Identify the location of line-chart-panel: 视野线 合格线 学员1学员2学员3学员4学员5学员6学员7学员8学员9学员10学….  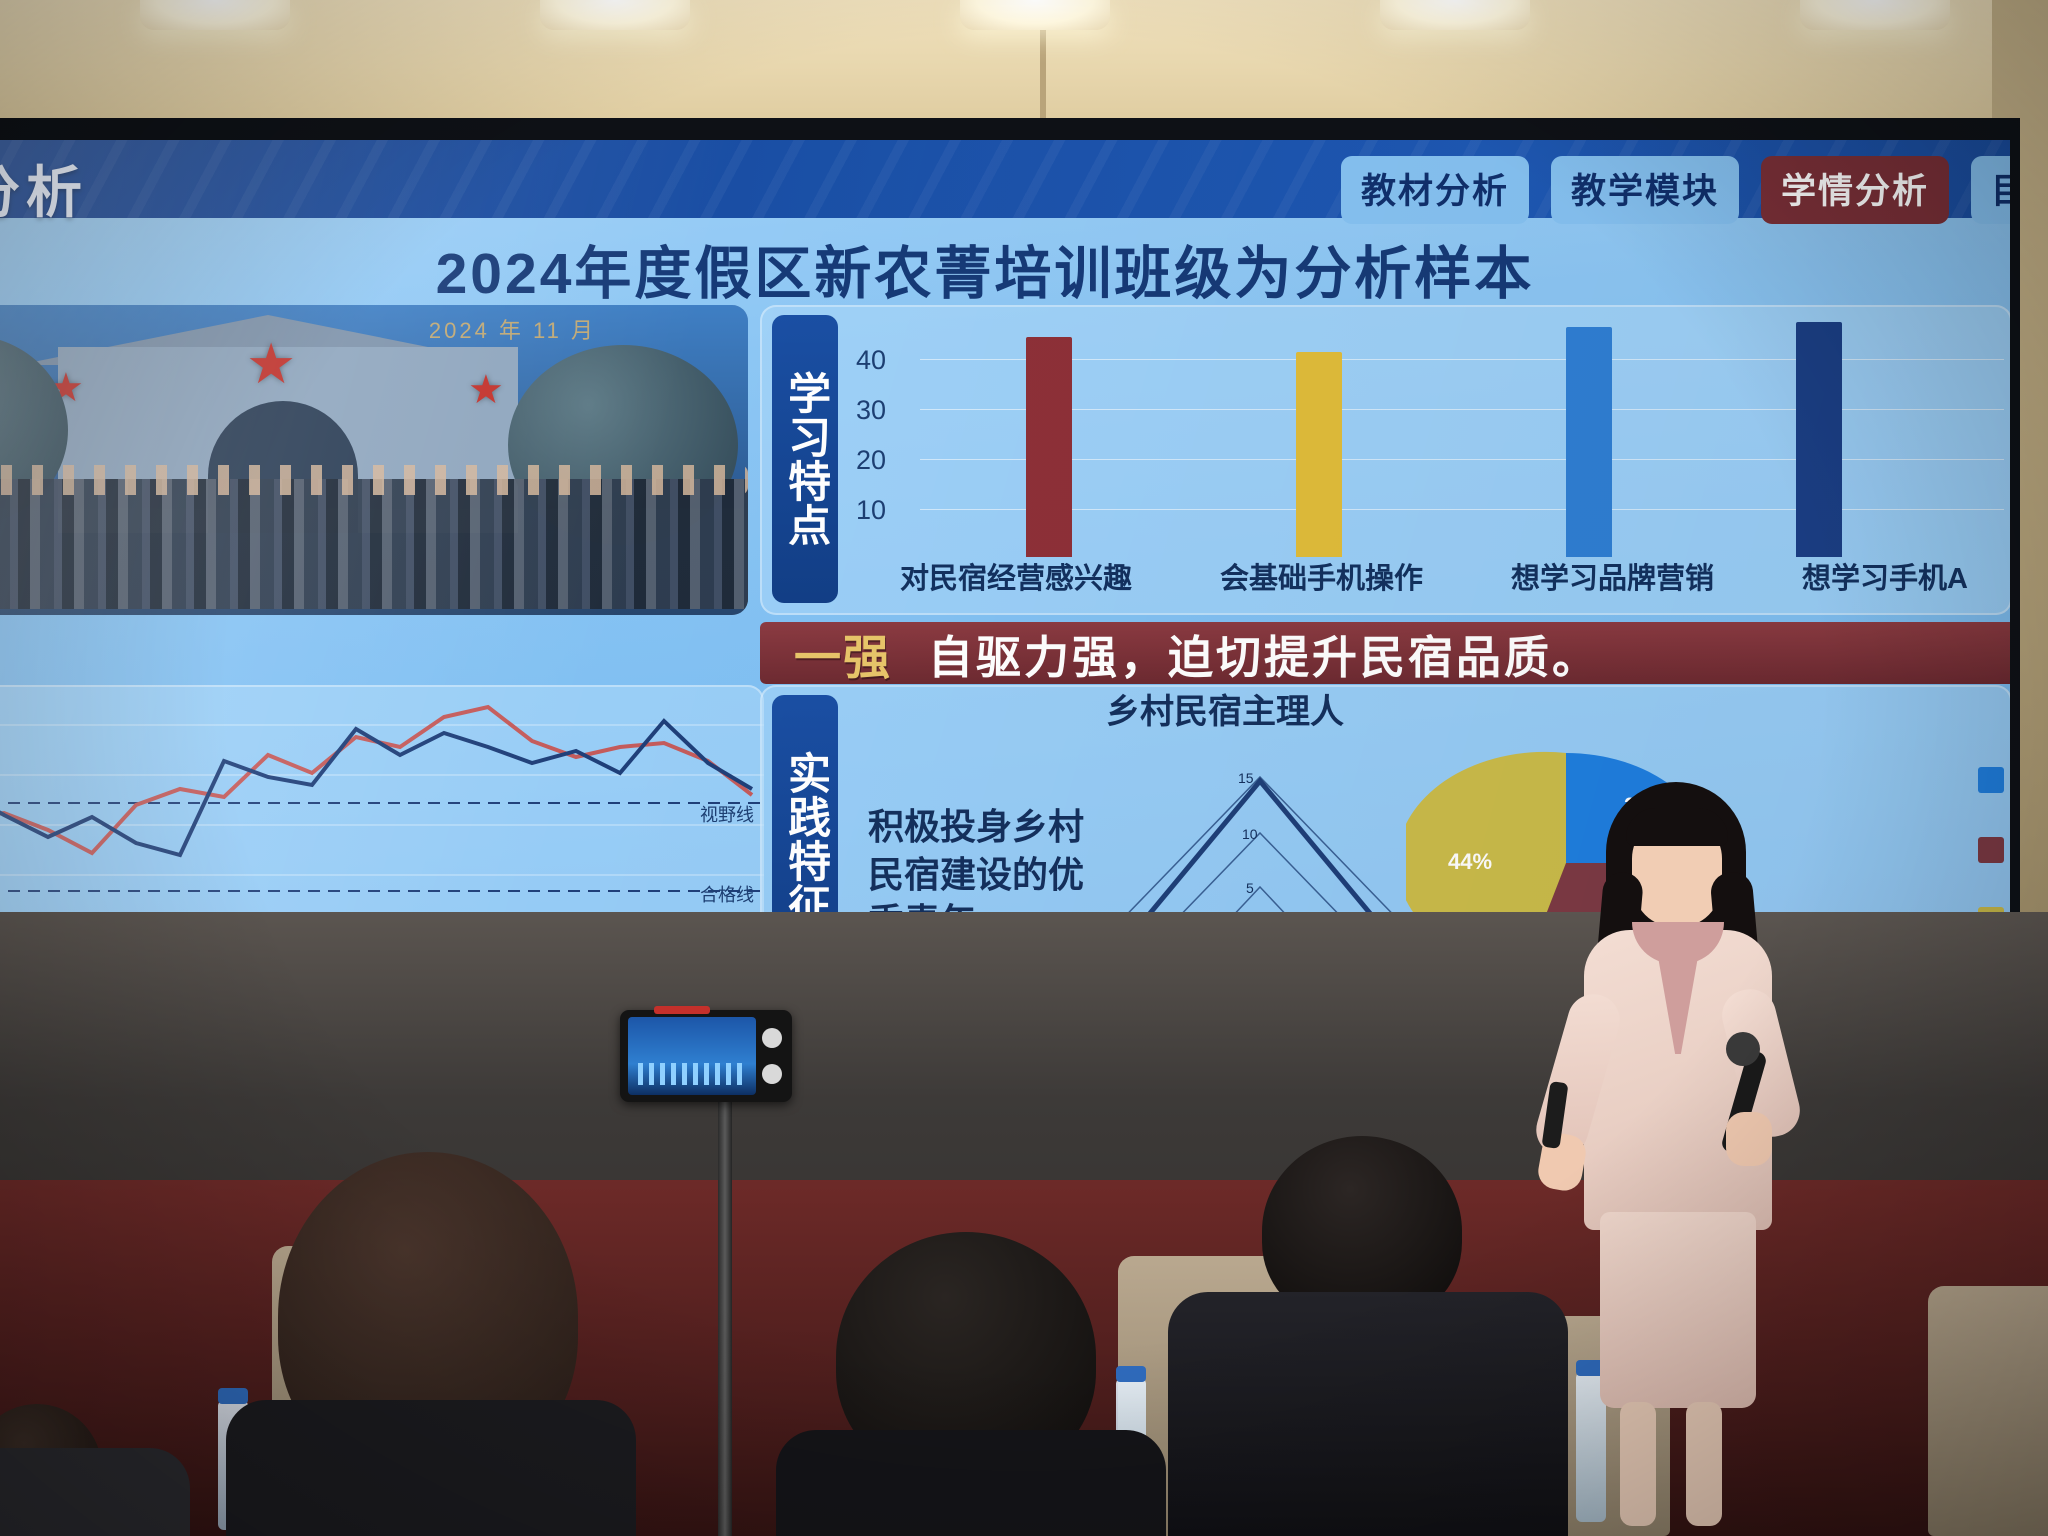
(382, 798).